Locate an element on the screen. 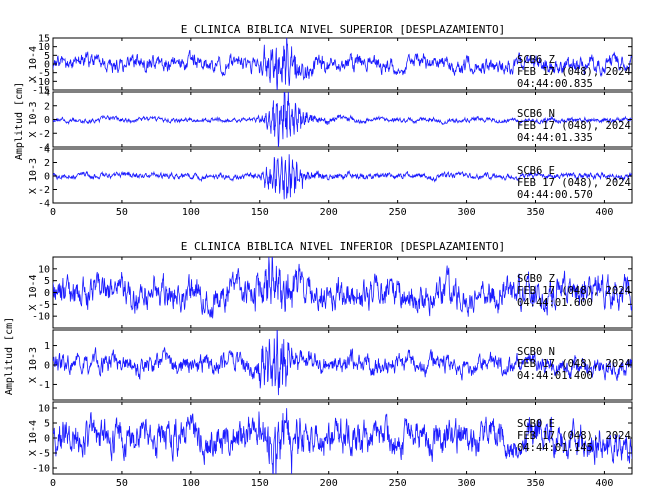  panel-inferior-e-info-line: SCB0 E is located at coordinates (536, 424).